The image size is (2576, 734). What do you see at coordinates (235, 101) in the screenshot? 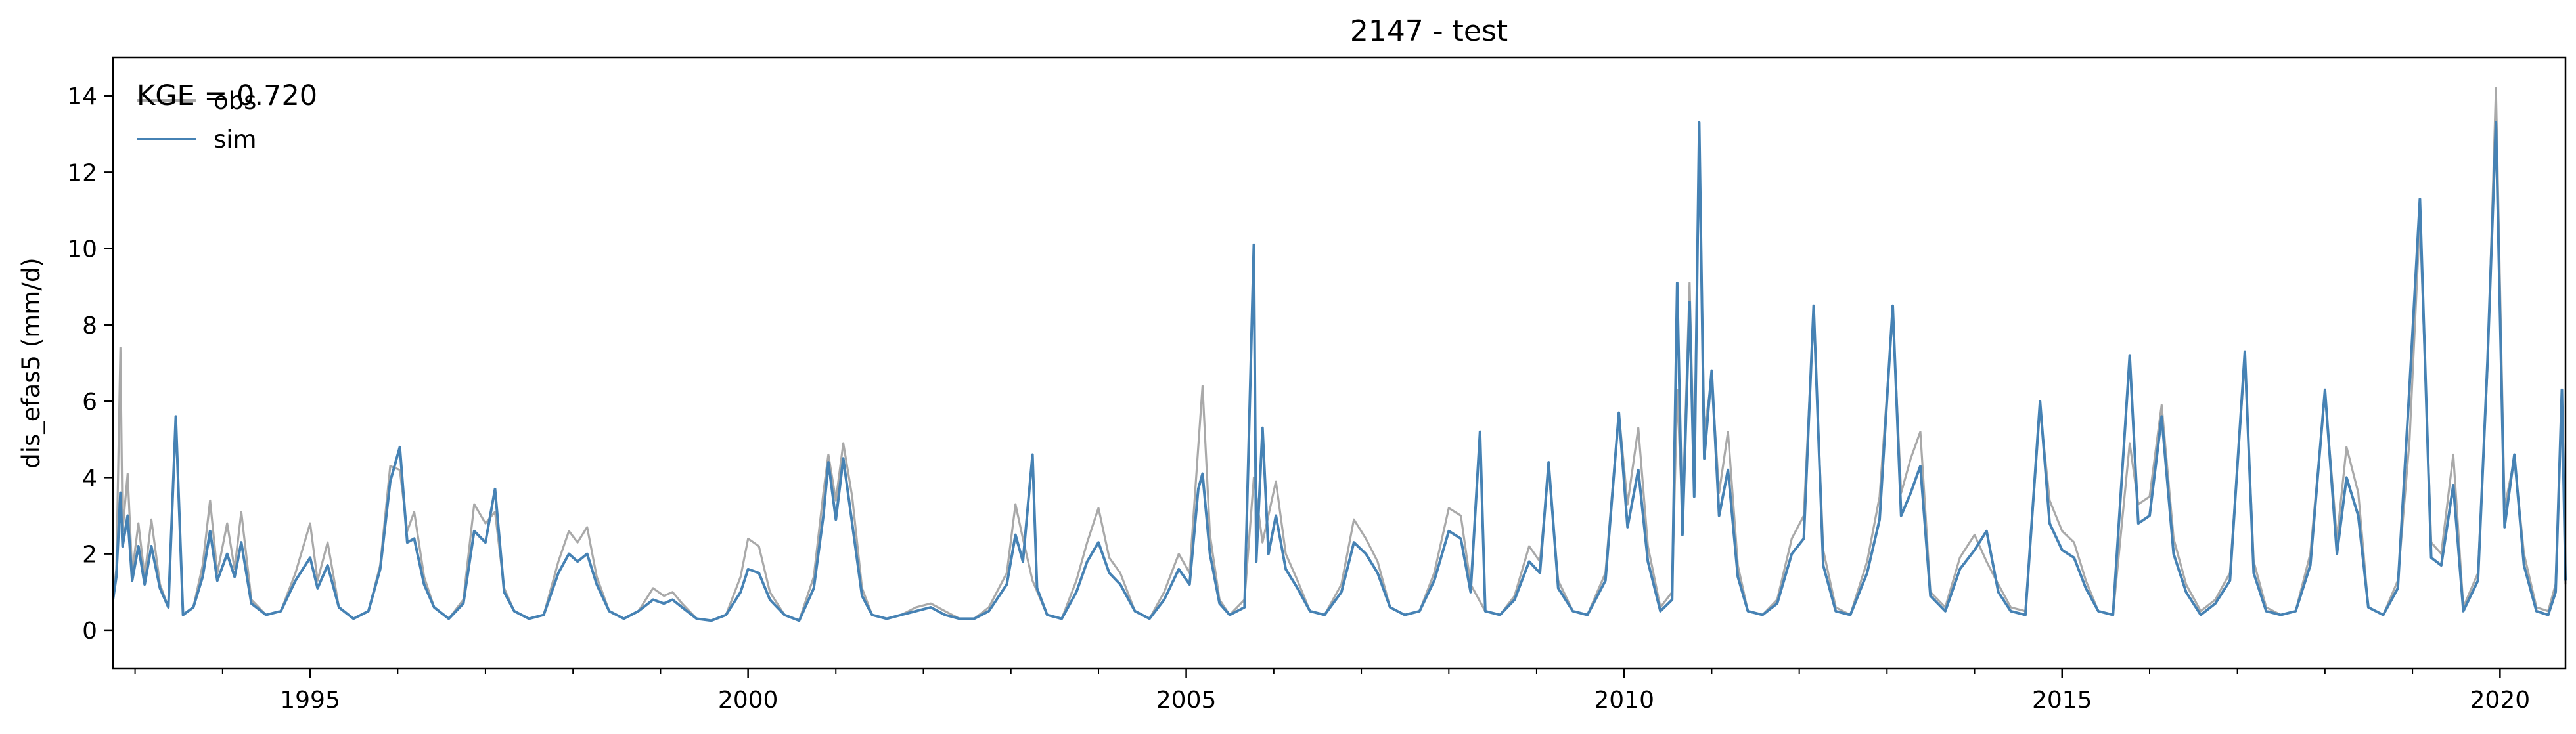
I see `legend-obs-label: obs` at bounding box center [235, 101].